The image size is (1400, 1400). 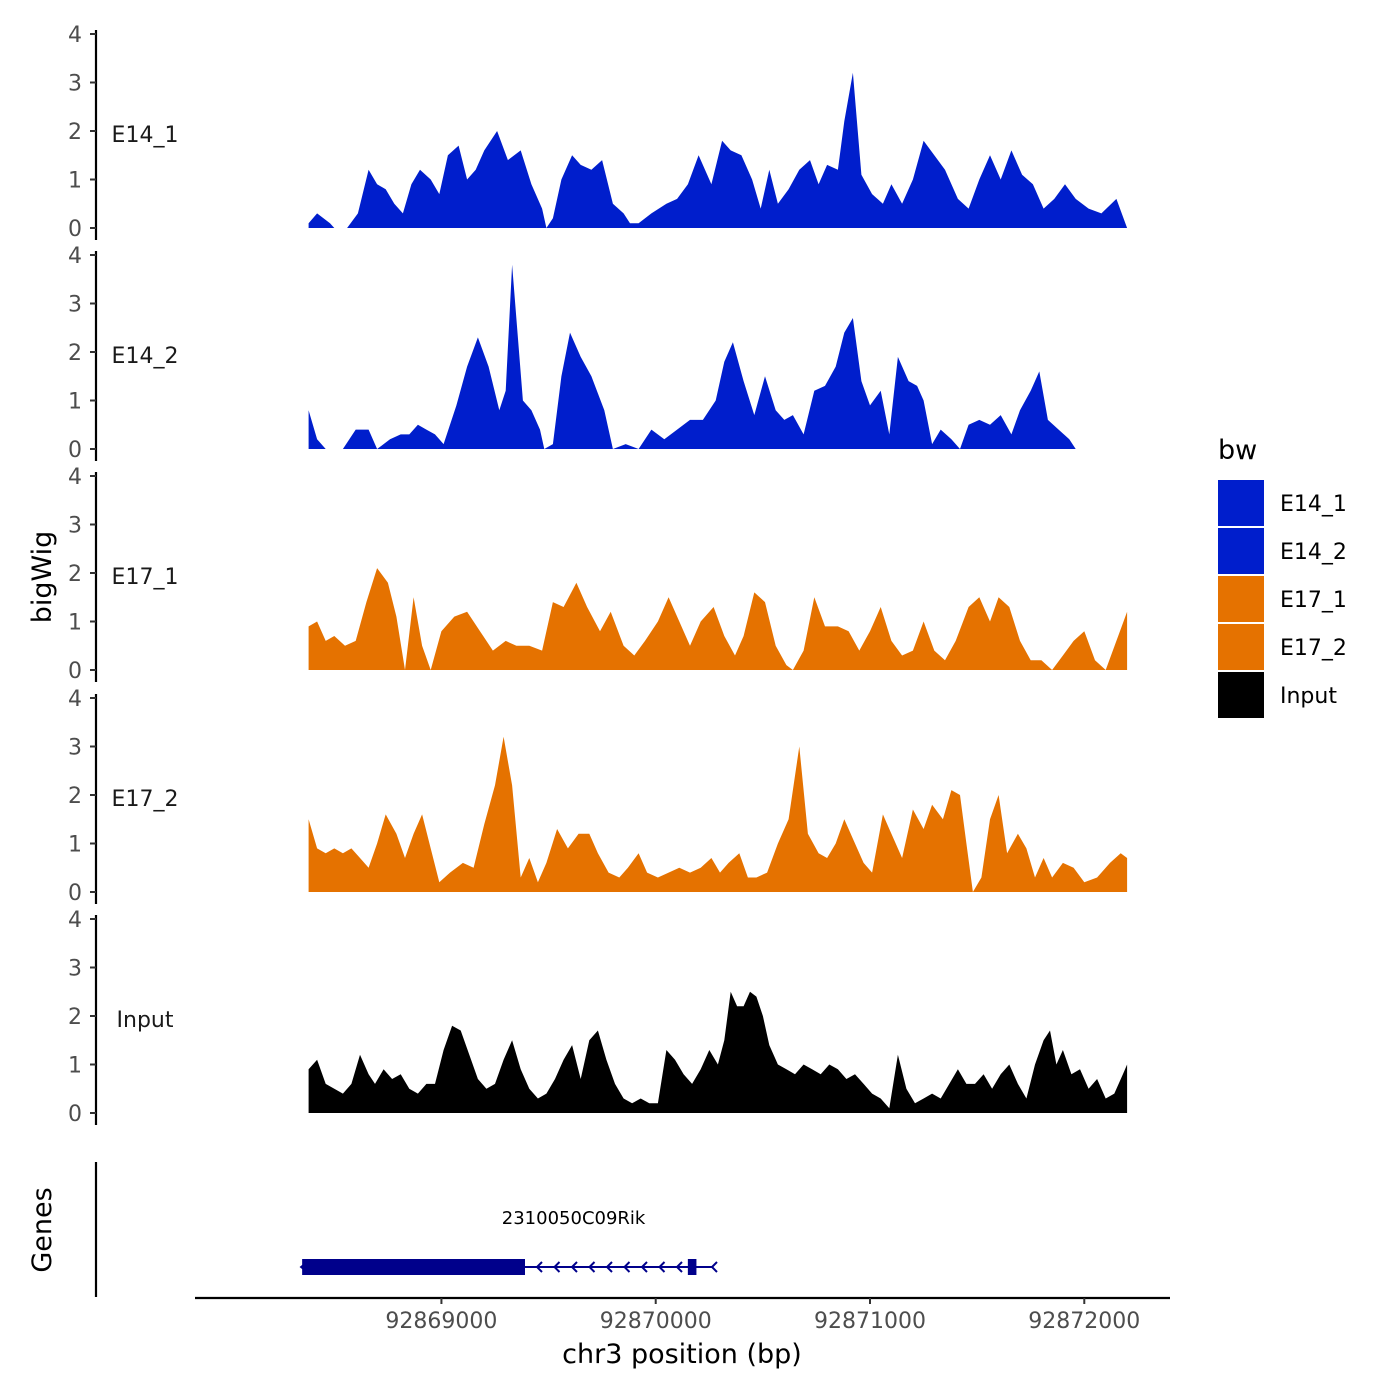 I want to click on track-label-input: Input, so click(x=145, y=1020).